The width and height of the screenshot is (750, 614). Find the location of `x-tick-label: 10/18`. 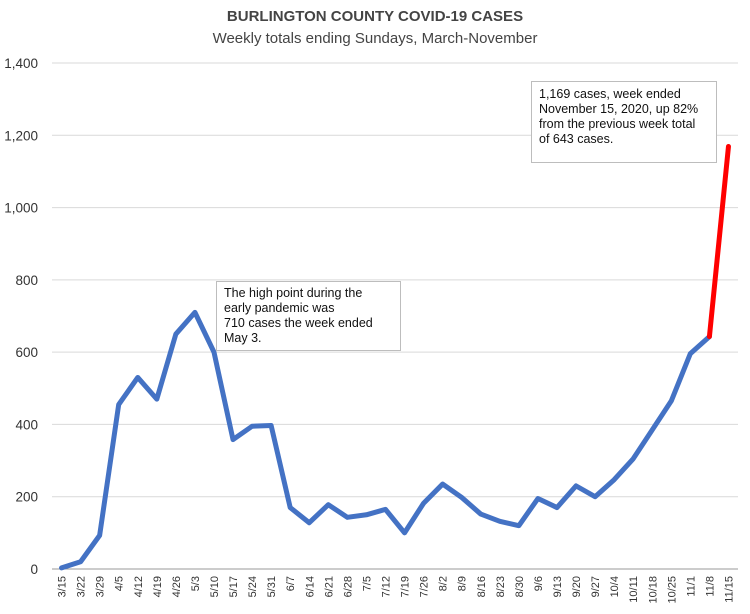

x-tick-label: 10/18 is located at coordinates (653, 590).